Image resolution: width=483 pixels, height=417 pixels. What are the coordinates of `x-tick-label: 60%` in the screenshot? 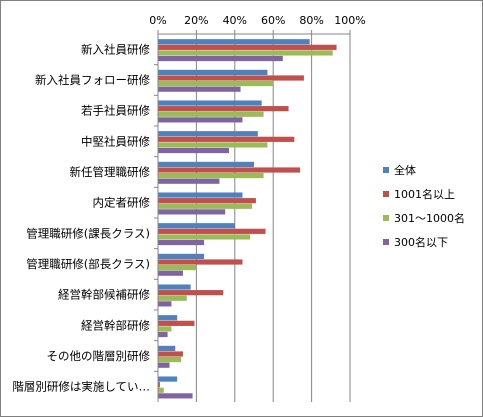 It's located at (273, 20).